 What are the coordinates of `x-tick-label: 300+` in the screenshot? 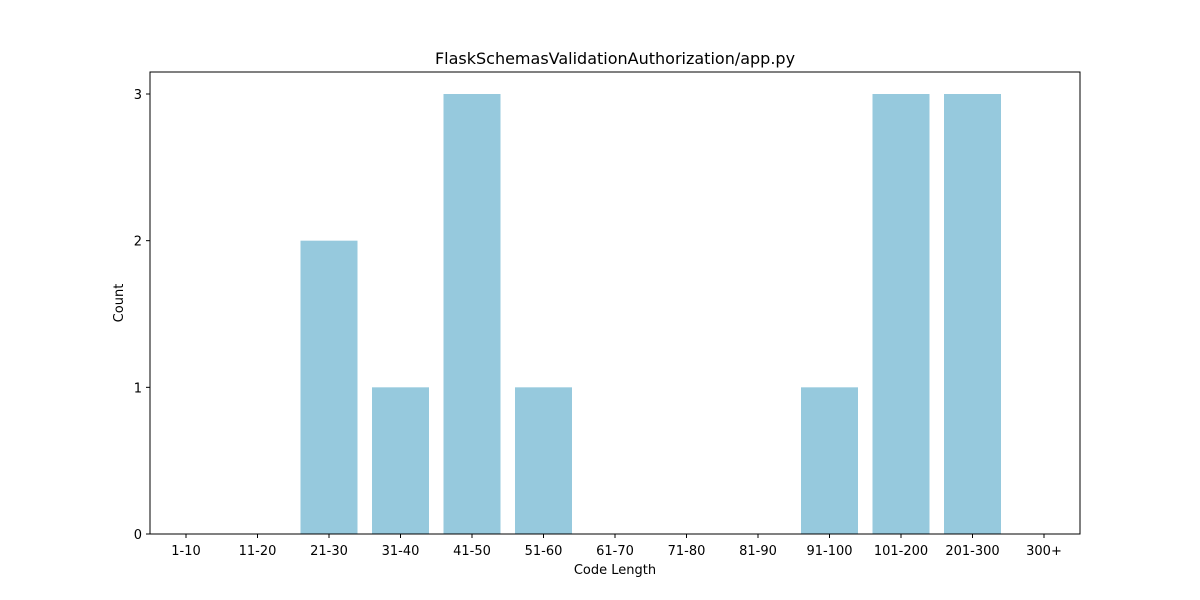 It's located at (1044, 551).